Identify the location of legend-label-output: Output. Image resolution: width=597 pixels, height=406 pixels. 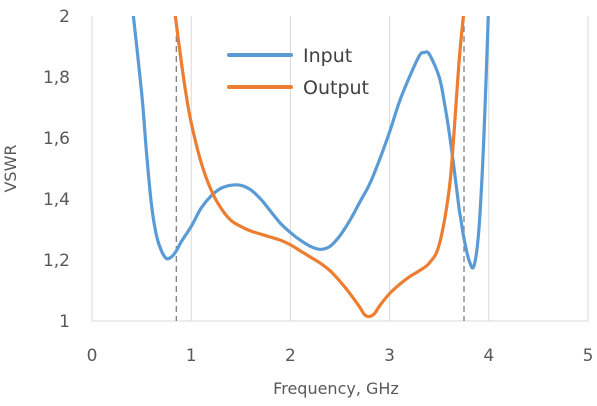
(336, 88).